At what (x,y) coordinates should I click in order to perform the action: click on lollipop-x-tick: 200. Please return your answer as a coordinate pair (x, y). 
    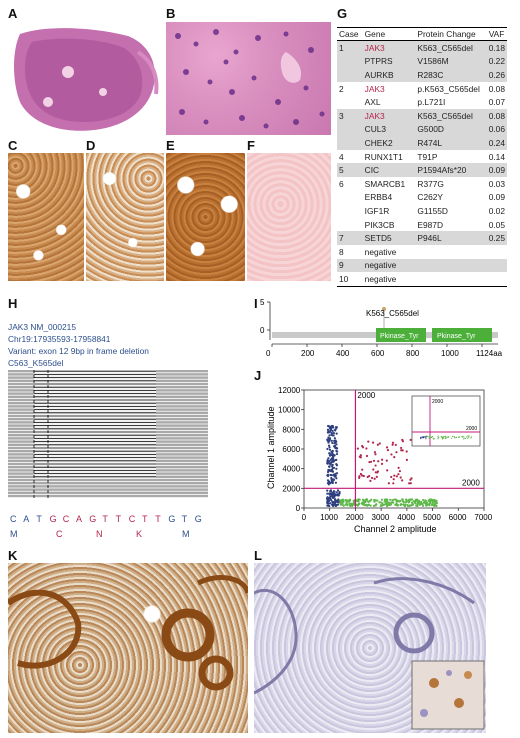
    Looking at the image, I should click on (308, 353).